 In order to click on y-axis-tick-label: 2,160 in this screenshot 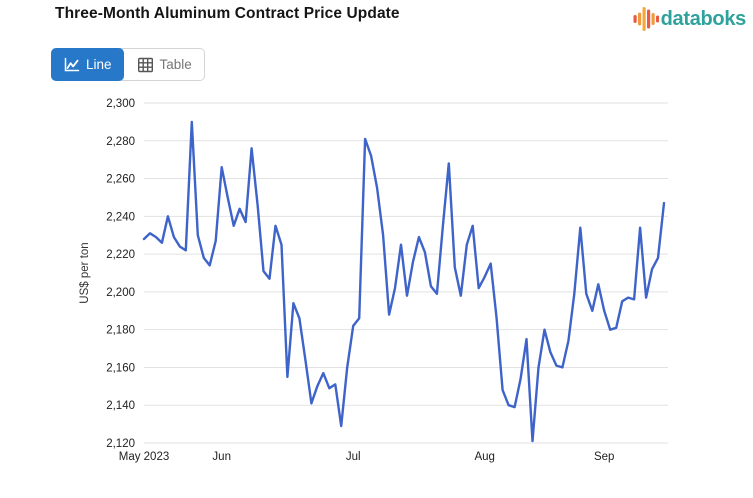, I will do `click(120, 368)`.